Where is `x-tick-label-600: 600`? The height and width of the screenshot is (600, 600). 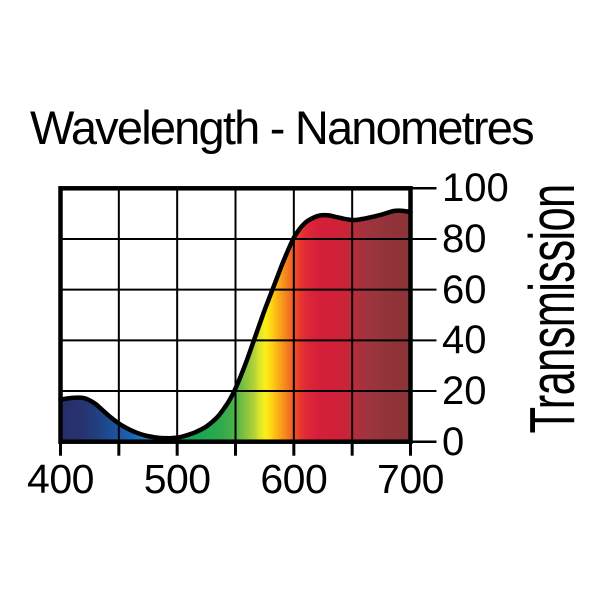
x-tick-label-600: 600 is located at coordinates (294, 479).